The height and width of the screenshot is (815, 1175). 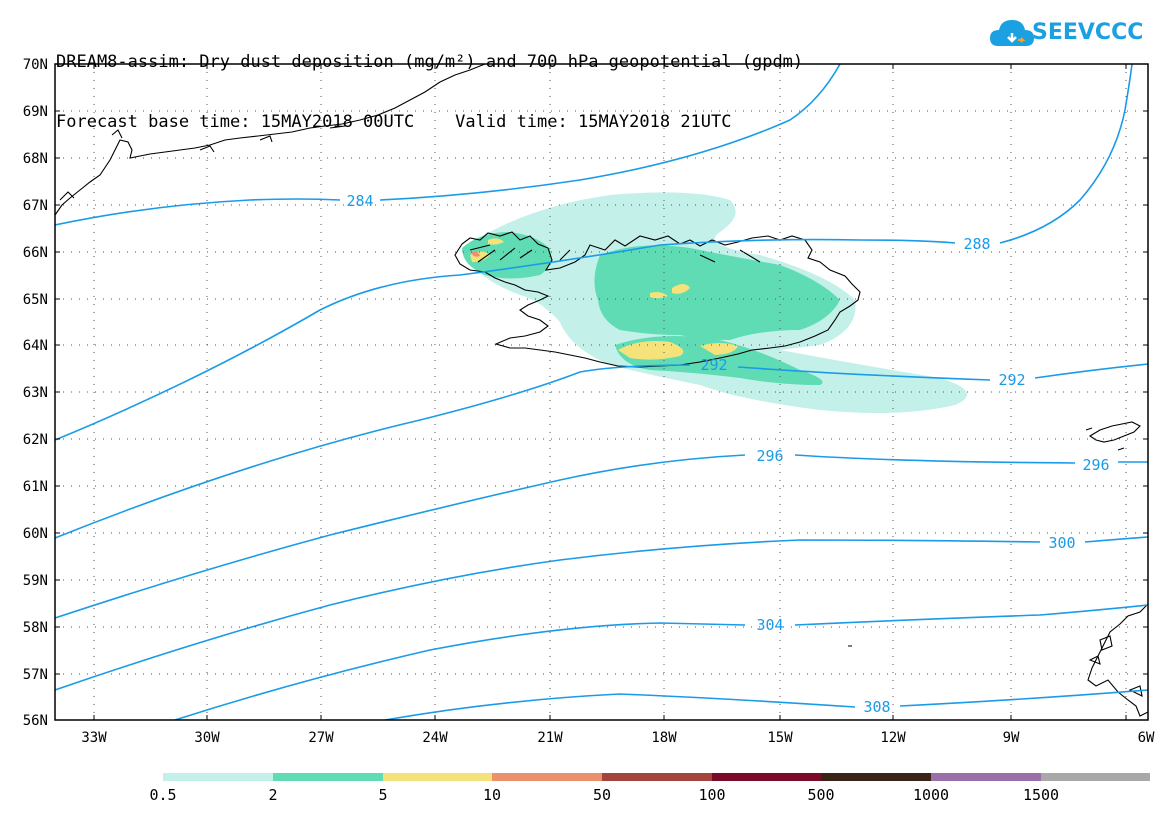 What do you see at coordinates (1146, 738) in the screenshot?
I see `lon-label: 6W` at bounding box center [1146, 738].